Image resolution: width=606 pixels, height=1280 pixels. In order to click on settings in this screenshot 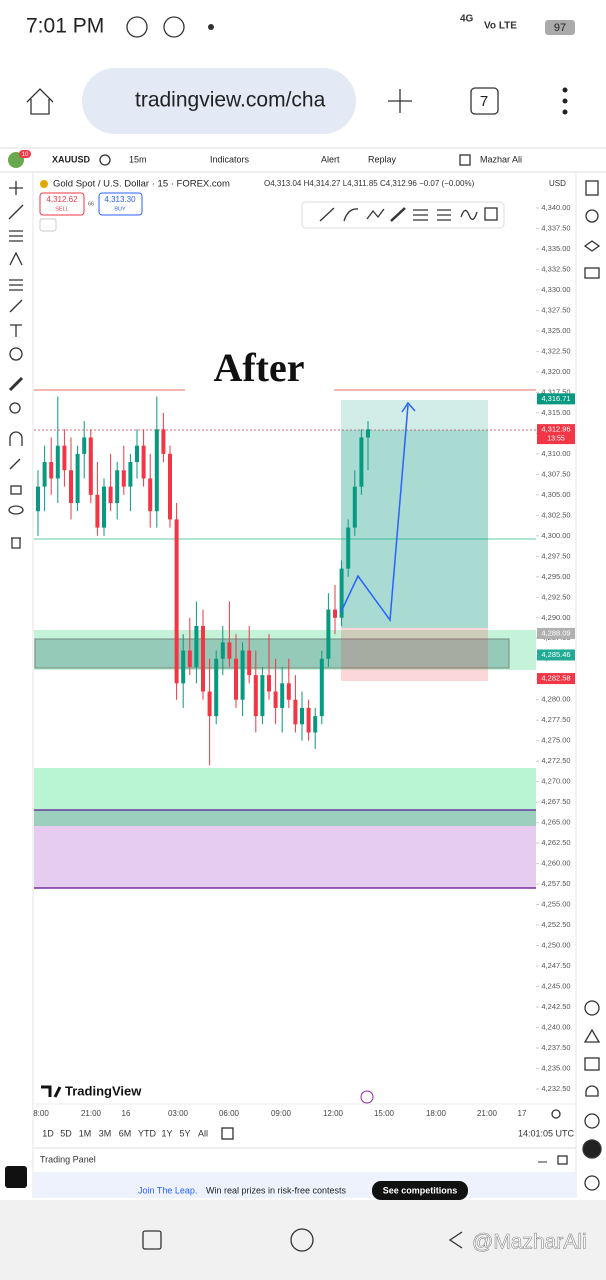, I will do `click(556, 1114)`.